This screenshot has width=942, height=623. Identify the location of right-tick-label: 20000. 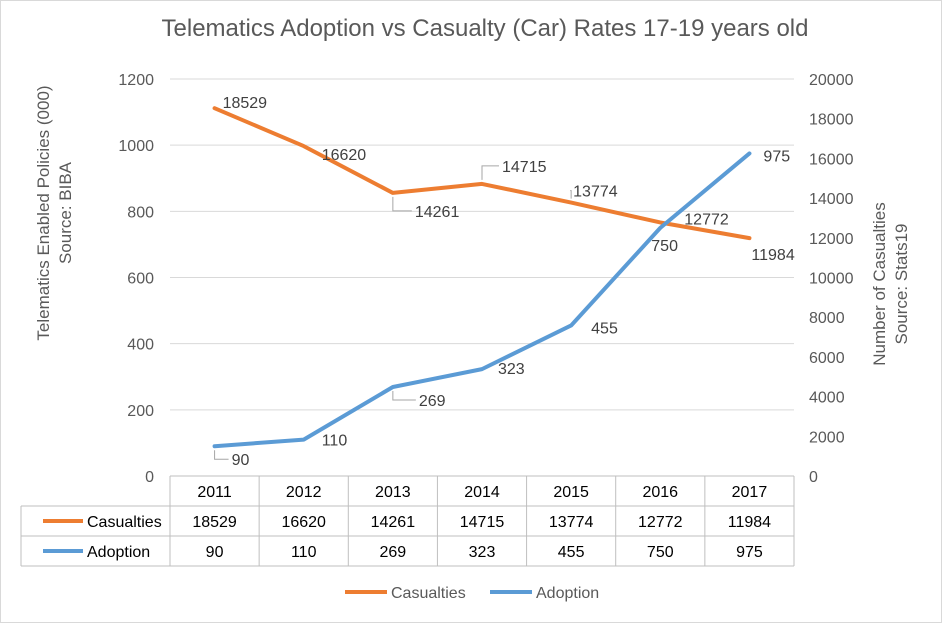
(831, 80).